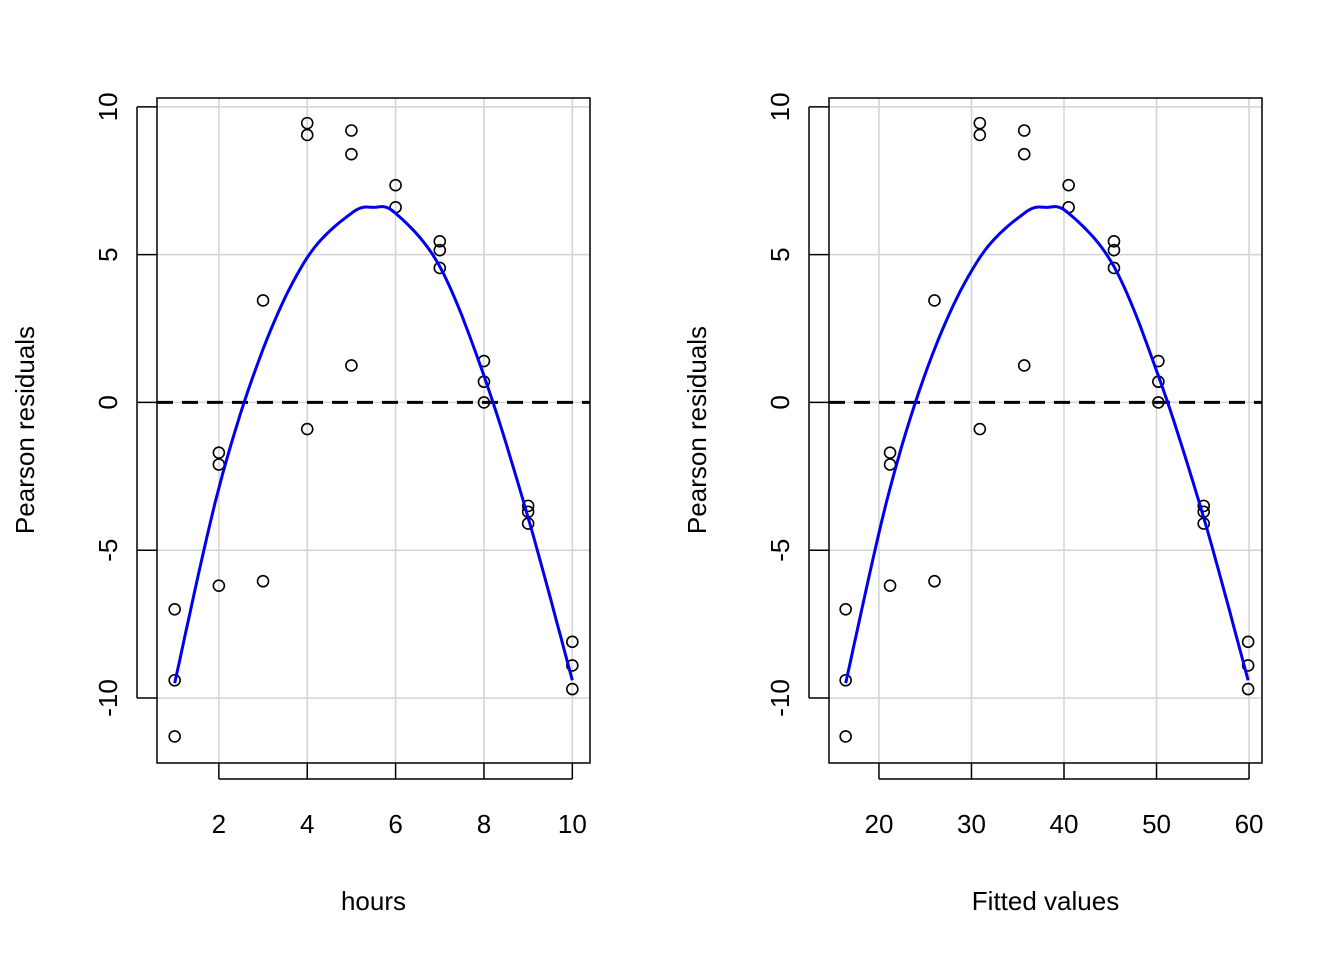 The width and height of the screenshot is (1344, 965). What do you see at coordinates (572, 824) in the screenshot?
I see `x-tick-label: 10` at bounding box center [572, 824].